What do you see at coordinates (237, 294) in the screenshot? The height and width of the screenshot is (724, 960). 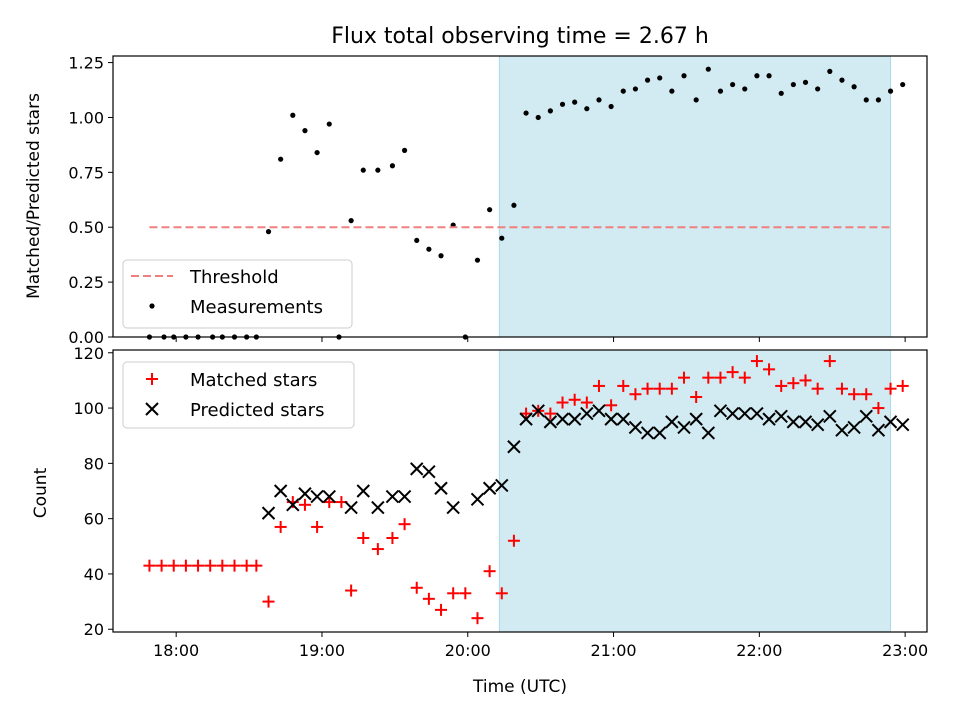 I see `top-legend: Threshold Measurements` at bounding box center [237, 294].